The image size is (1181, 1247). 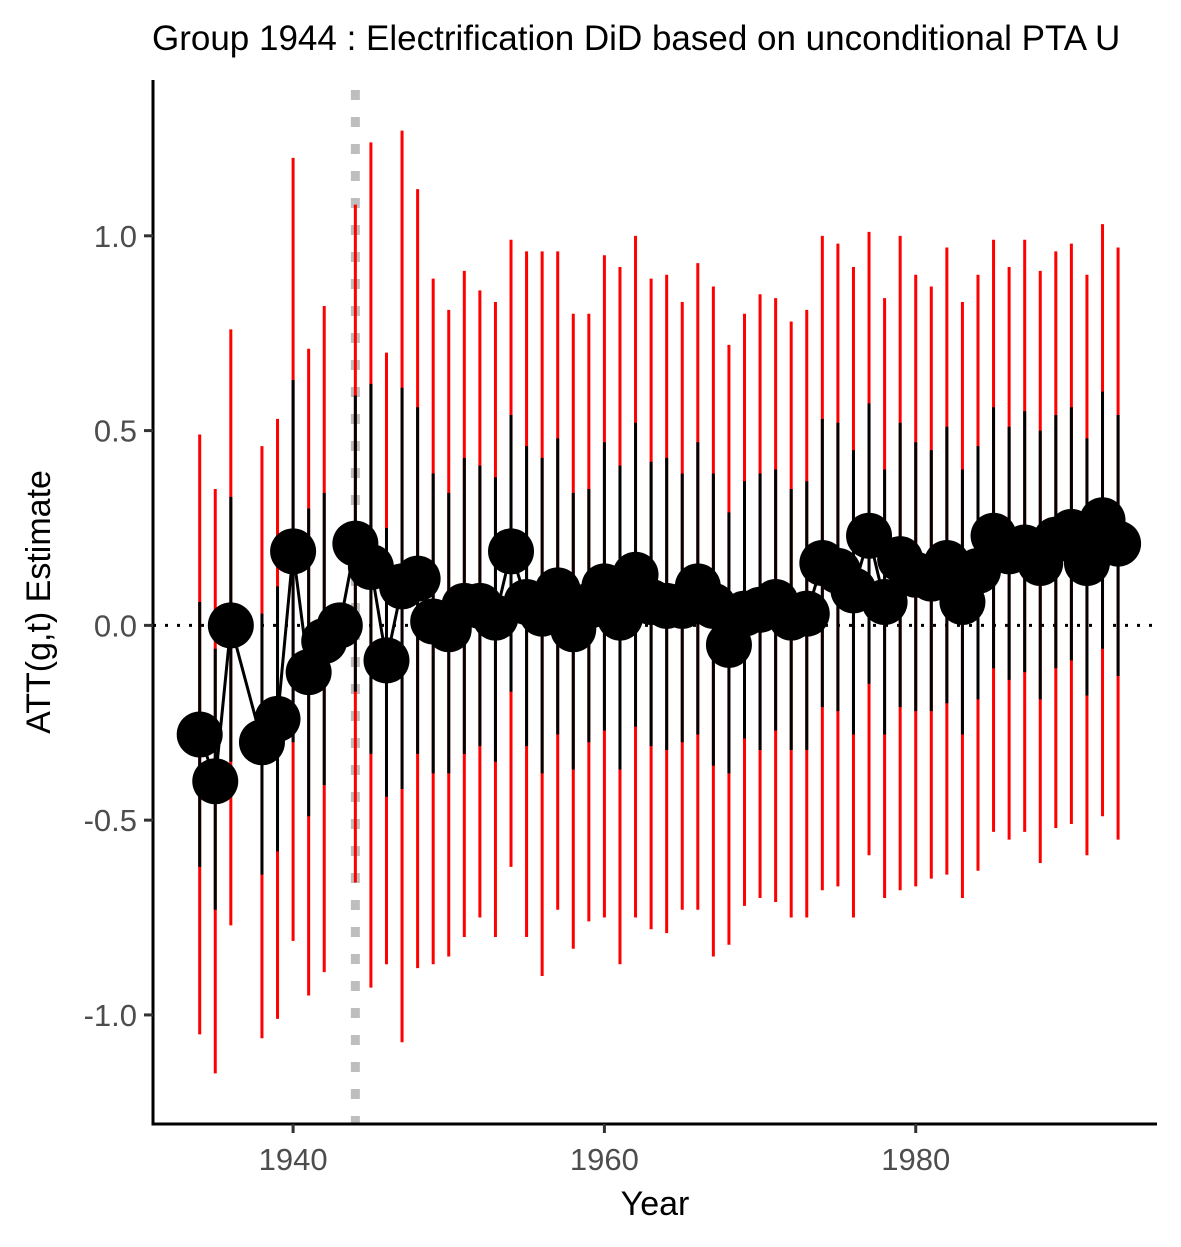 What do you see at coordinates (199, 734) in the screenshot?
I see `estimate-point-1934` at bounding box center [199, 734].